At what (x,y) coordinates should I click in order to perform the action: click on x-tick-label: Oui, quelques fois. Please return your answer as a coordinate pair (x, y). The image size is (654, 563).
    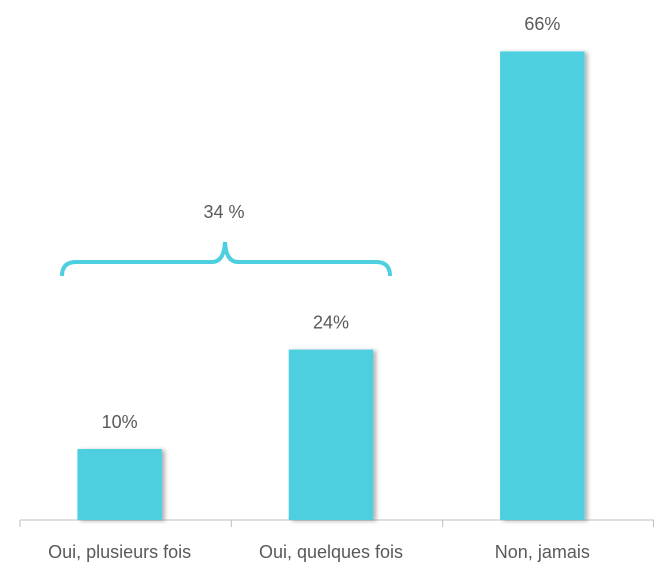
    Looking at the image, I should click on (331, 552).